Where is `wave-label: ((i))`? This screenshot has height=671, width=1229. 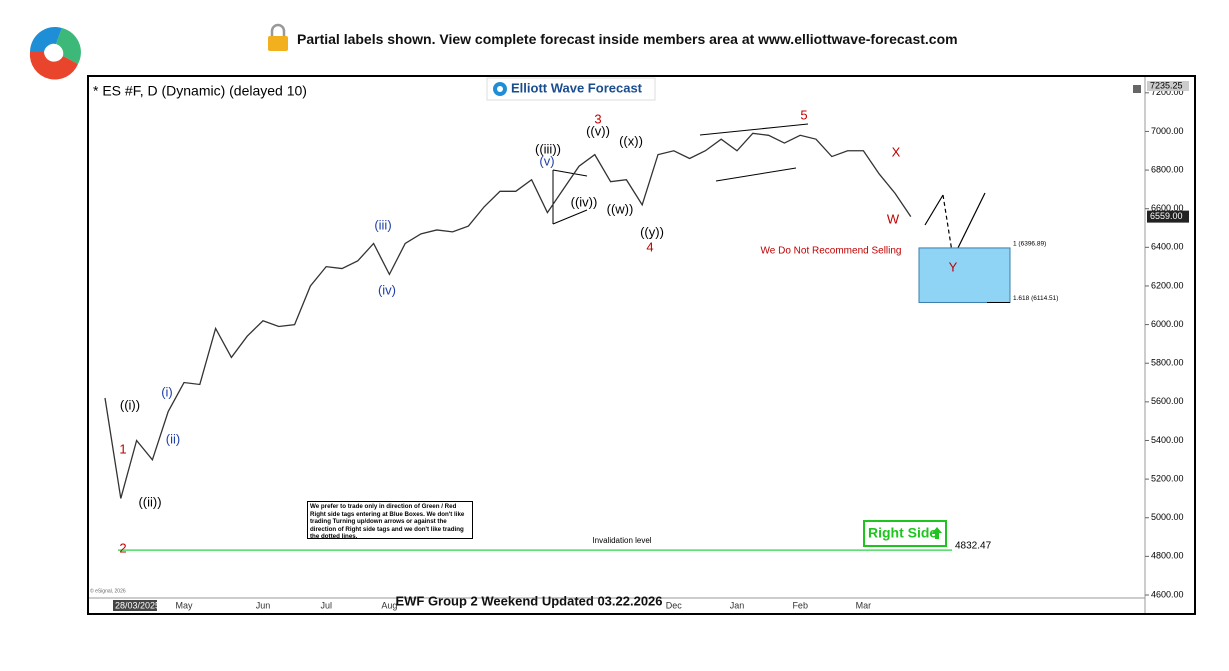 wave-label: ((i)) is located at coordinates (130, 404).